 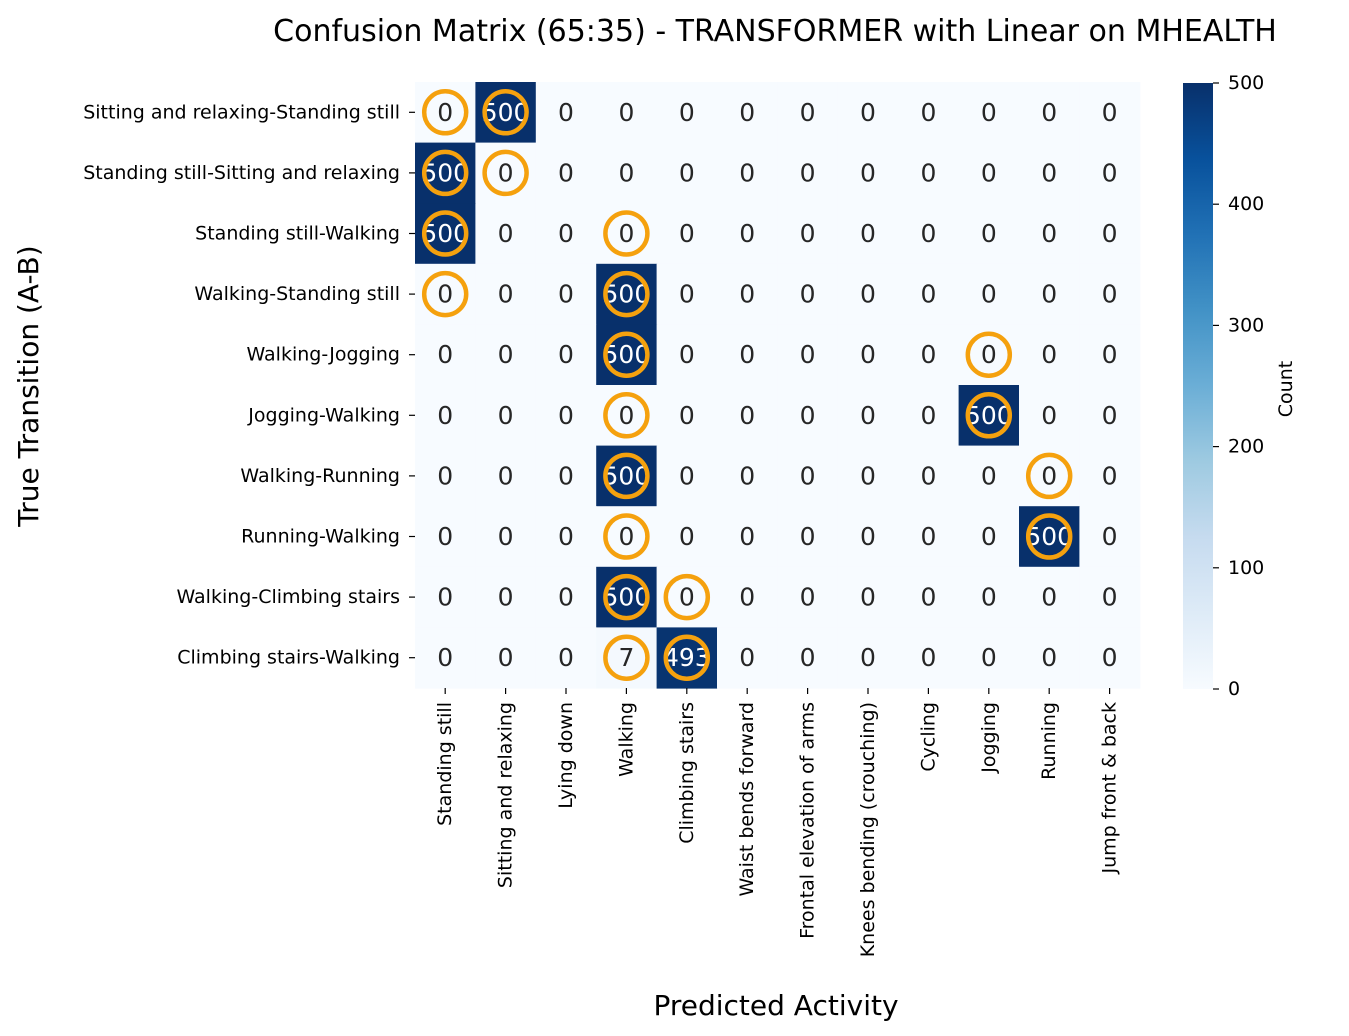 I want to click on cell-value-r3-c2: 0, so click(x=566, y=294).